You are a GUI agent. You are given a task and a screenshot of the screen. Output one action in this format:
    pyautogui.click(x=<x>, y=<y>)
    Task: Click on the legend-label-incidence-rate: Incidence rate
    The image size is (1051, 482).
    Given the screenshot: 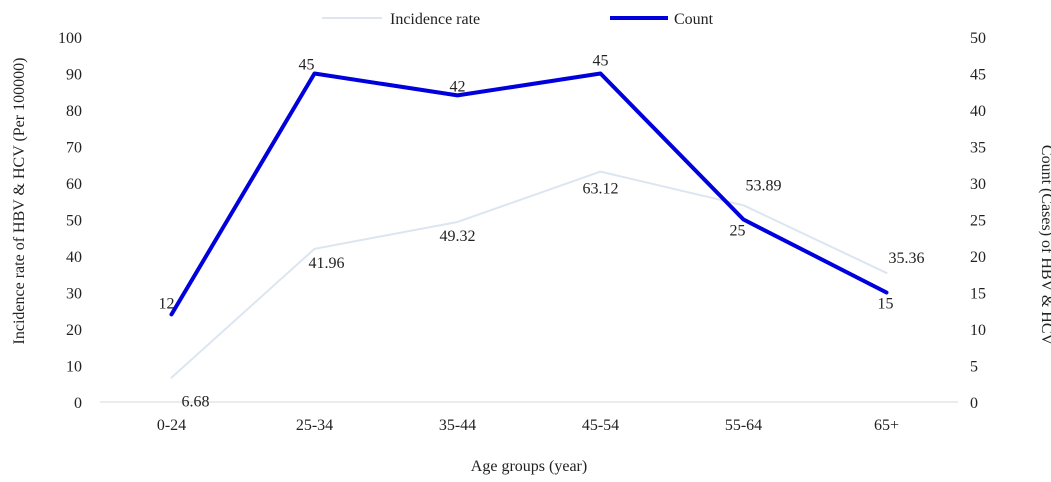 What is the action you would take?
    pyautogui.click(x=435, y=19)
    